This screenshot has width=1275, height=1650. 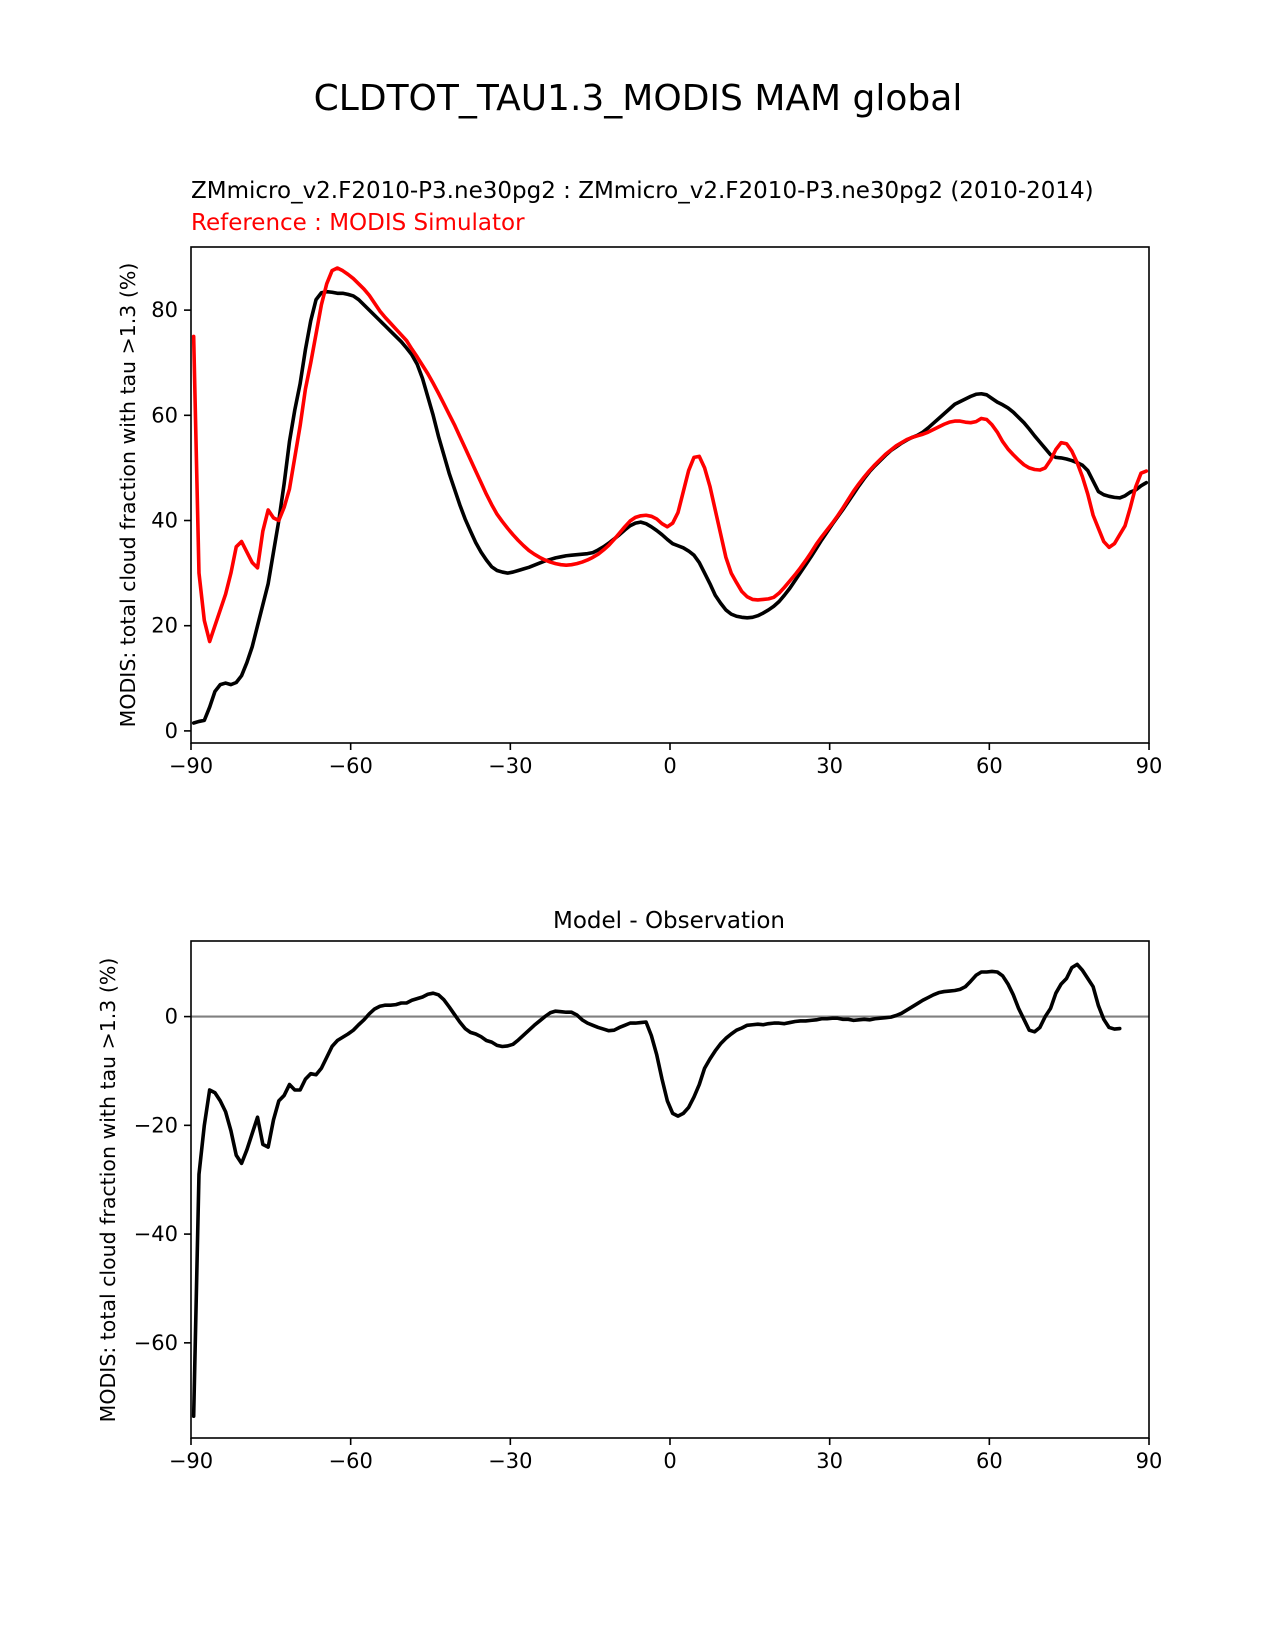 I want to click on top-chart-title: ZMmicro_v2.F2010-P3.ne30pg2, so click(x=642, y=191).